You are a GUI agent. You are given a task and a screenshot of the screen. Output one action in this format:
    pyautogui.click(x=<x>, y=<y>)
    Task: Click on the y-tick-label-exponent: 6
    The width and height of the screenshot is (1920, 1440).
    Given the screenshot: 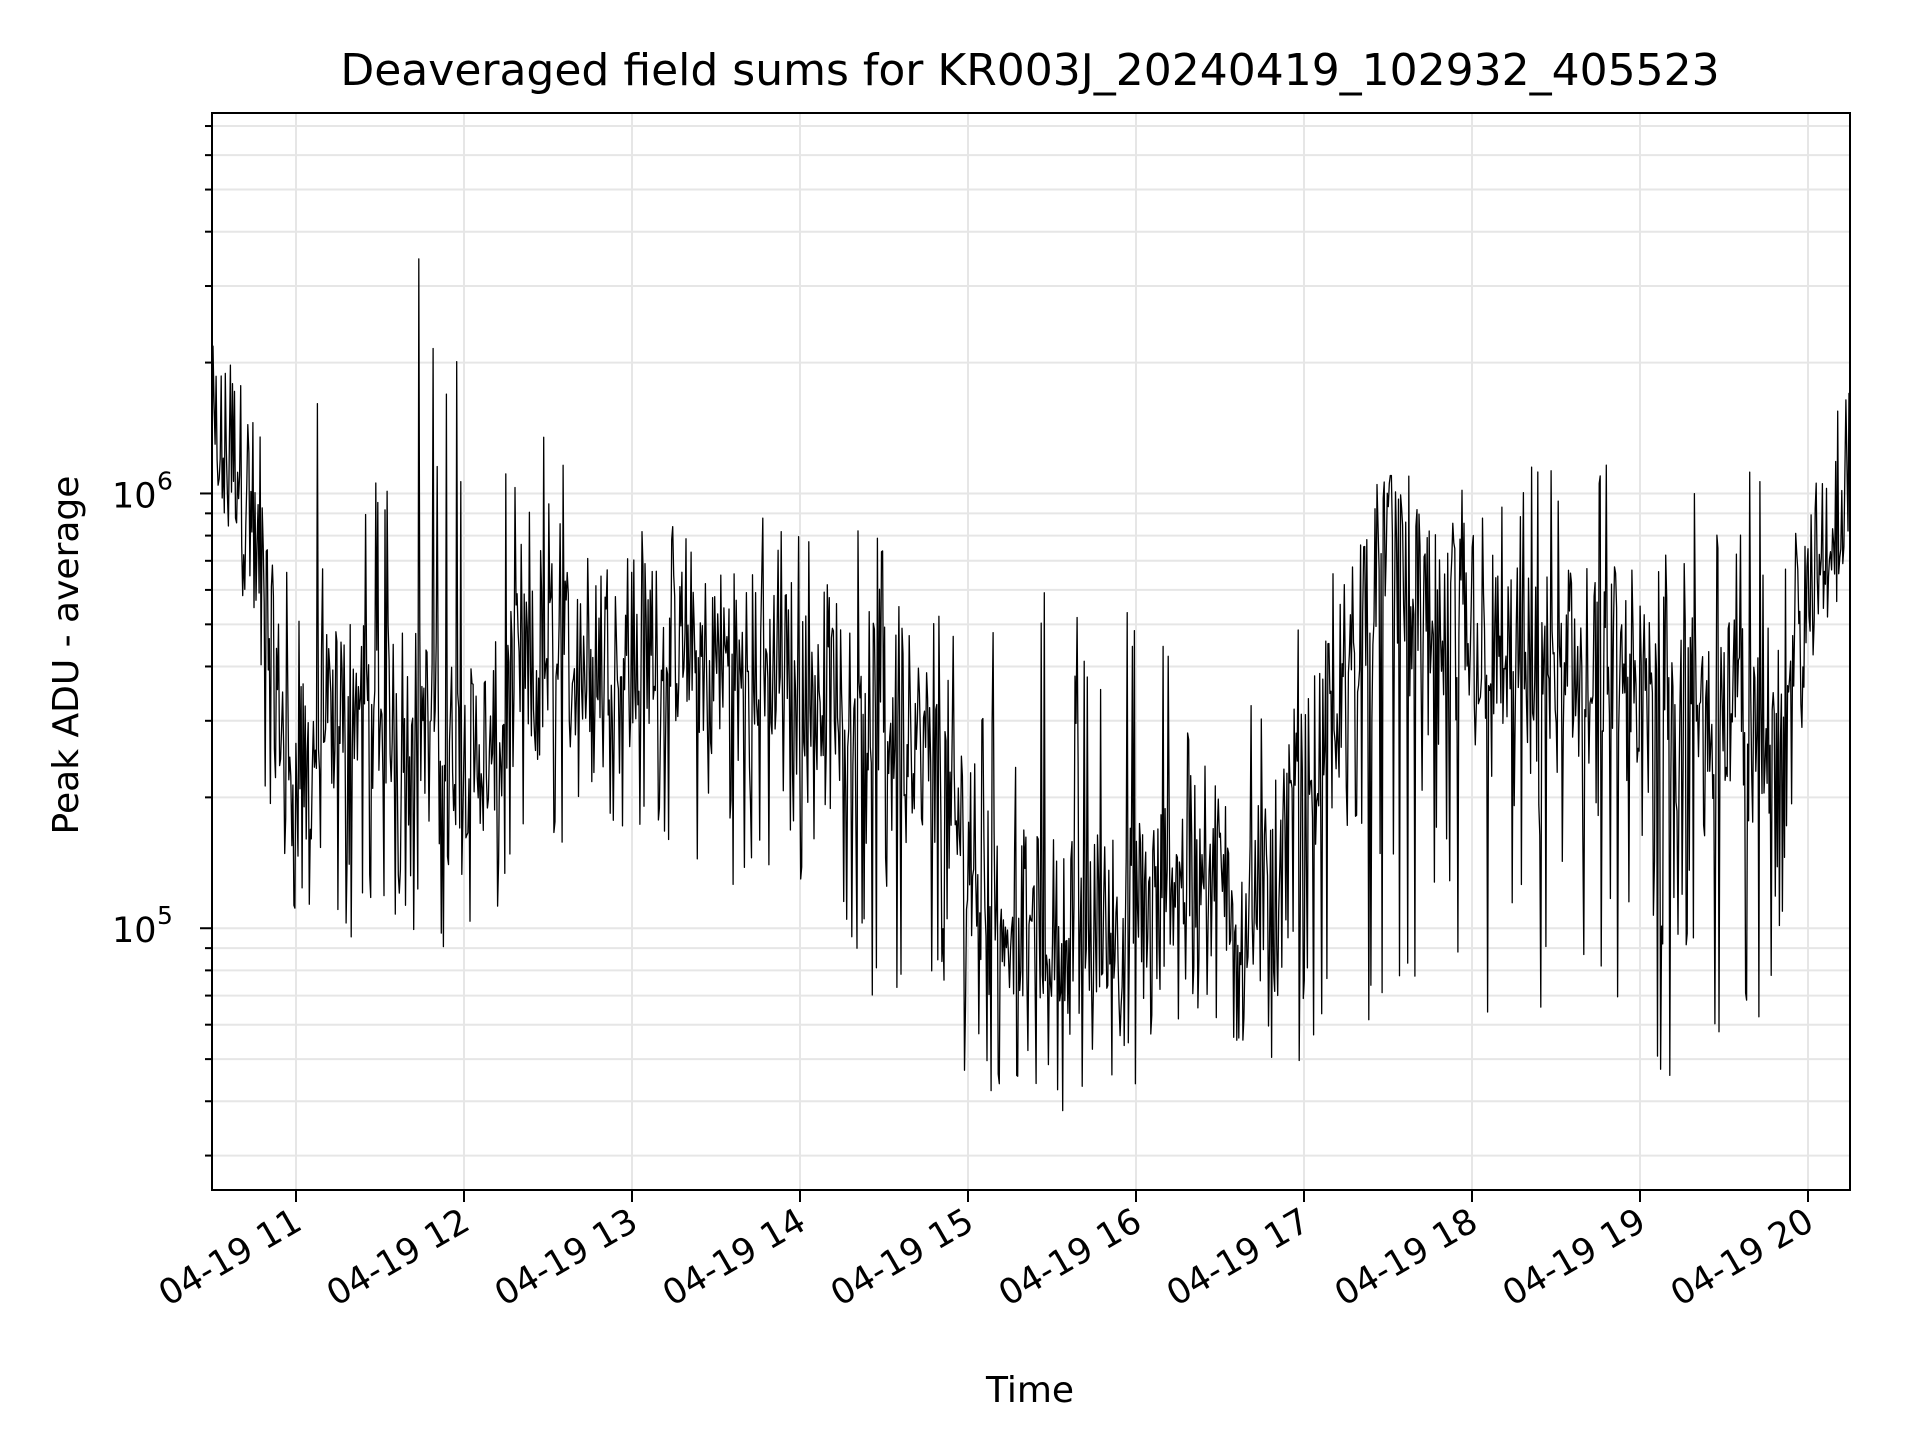 What is the action you would take?
    pyautogui.click(x=165, y=480)
    